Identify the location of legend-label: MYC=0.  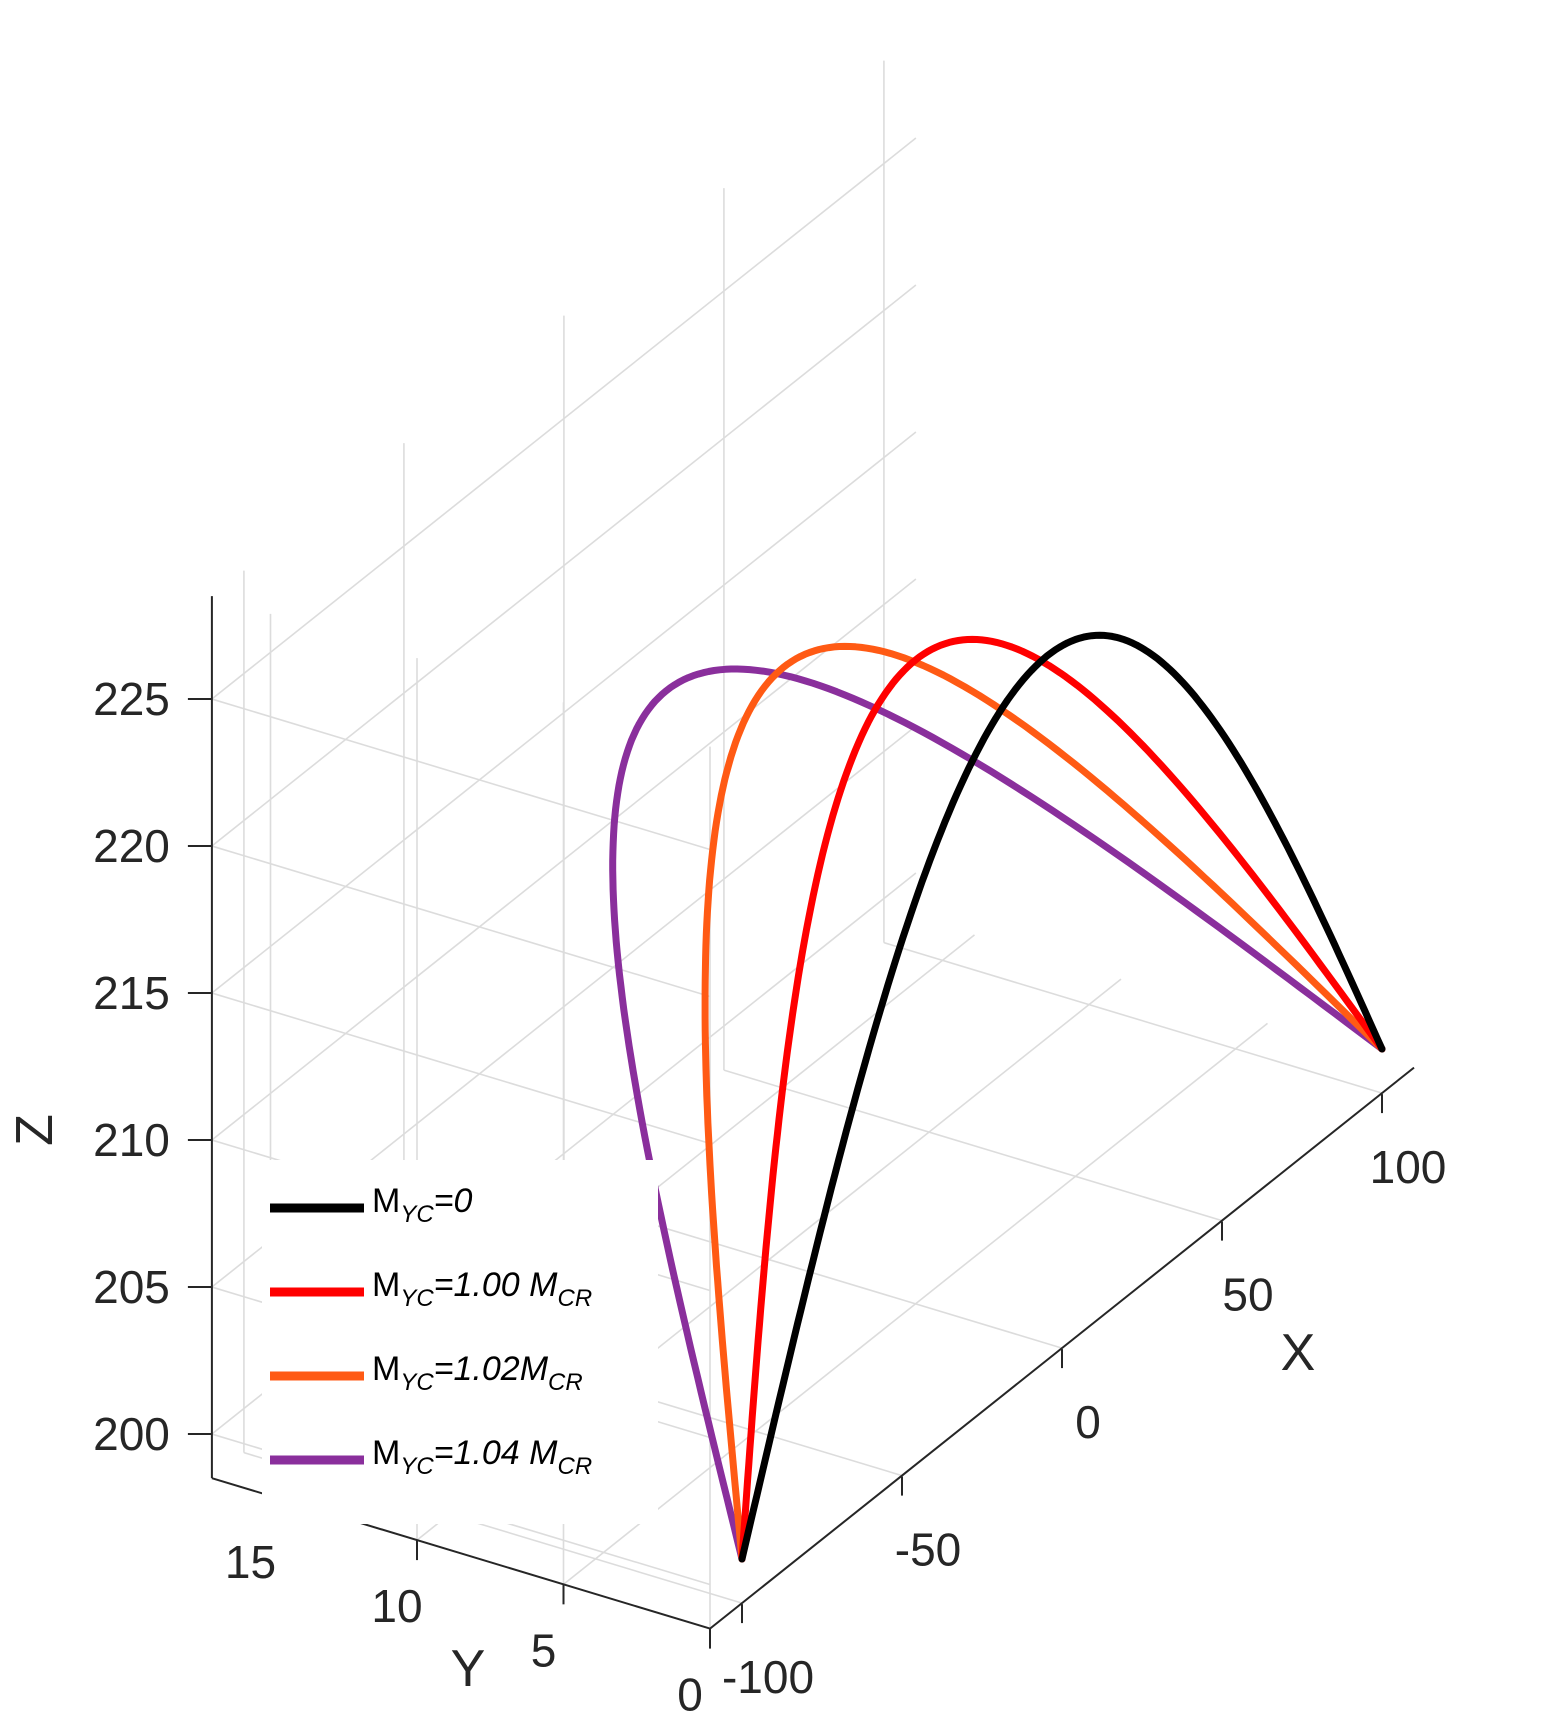
(422, 1205).